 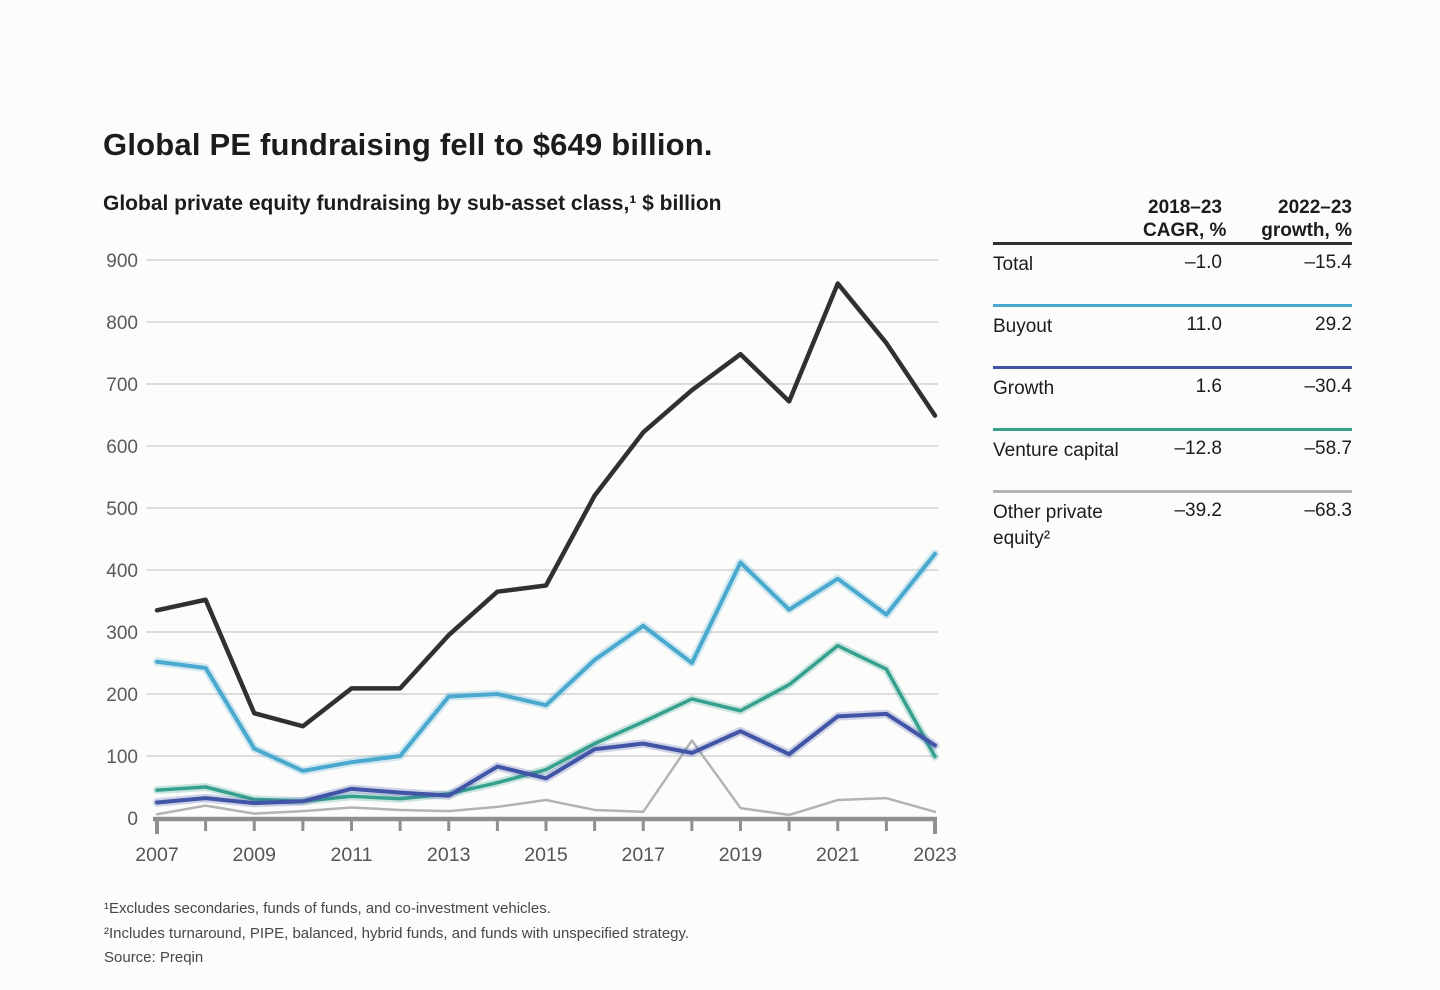 I want to click on table-row-buyout: Buyout 11.0 29.2, so click(x=1172, y=335).